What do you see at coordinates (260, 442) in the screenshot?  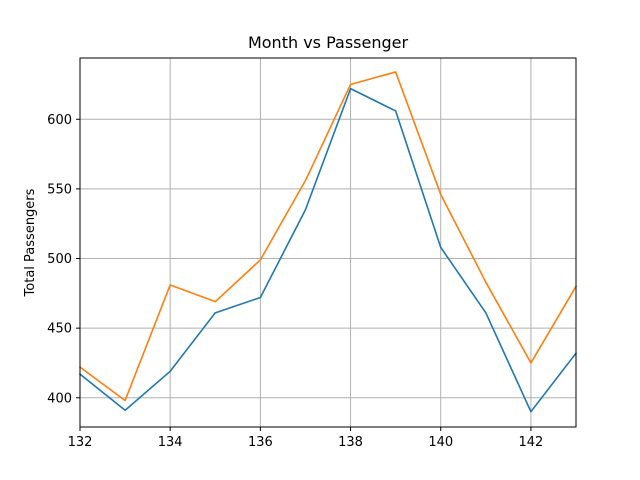 I see `x-tick-label: 136` at bounding box center [260, 442].